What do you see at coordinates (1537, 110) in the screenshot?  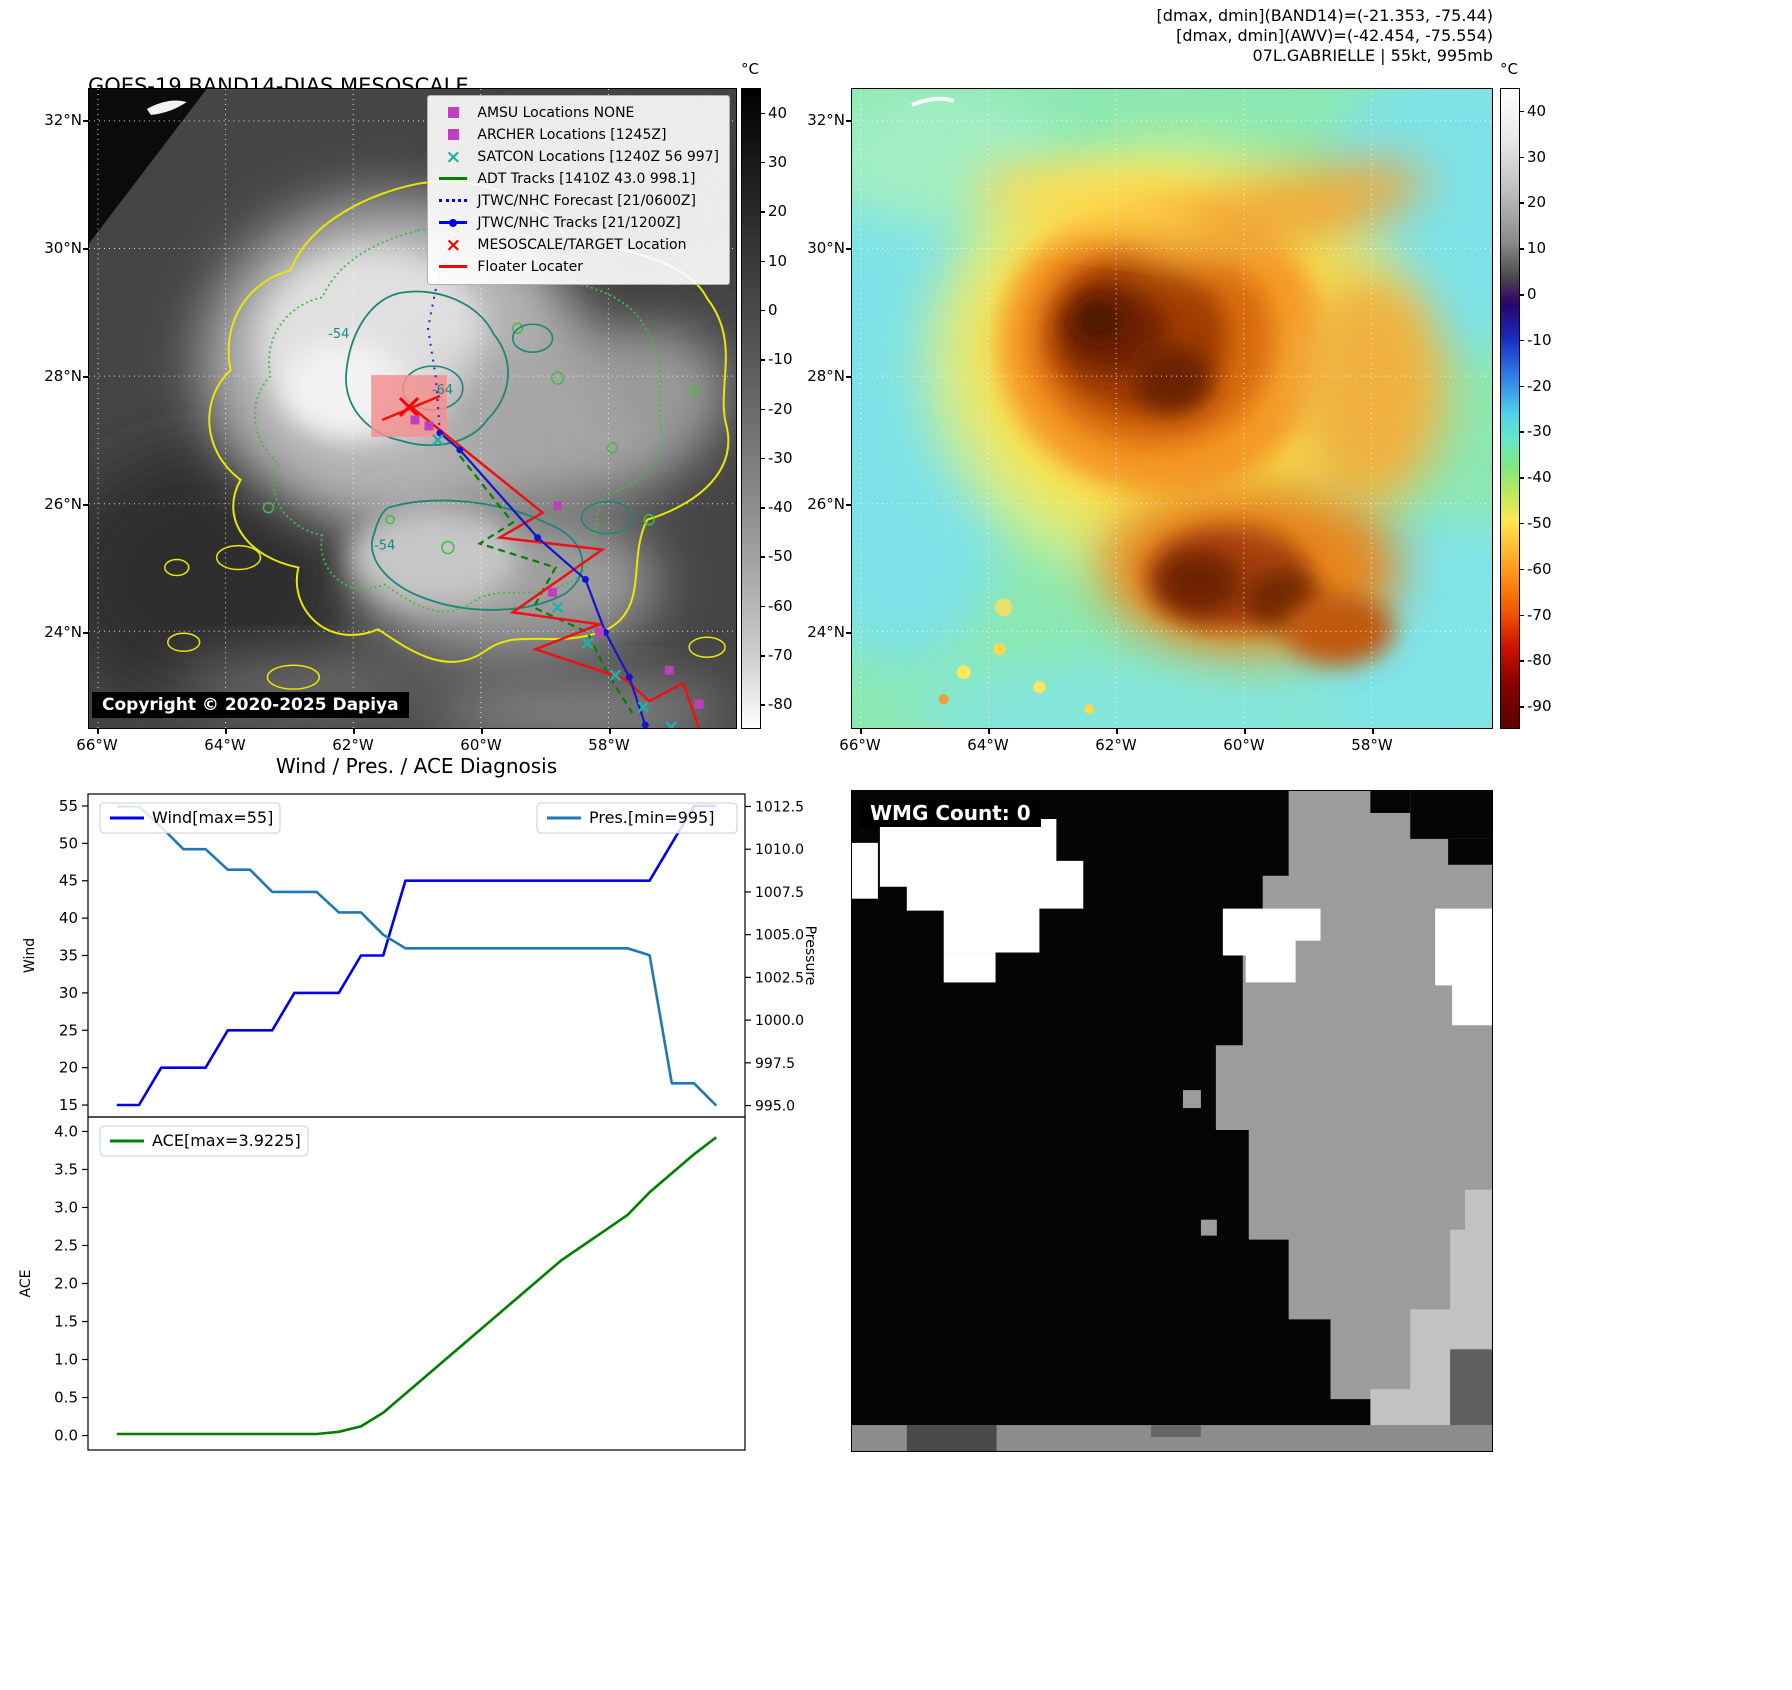 I see `colorbar-tick-label: 40` at bounding box center [1537, 110].